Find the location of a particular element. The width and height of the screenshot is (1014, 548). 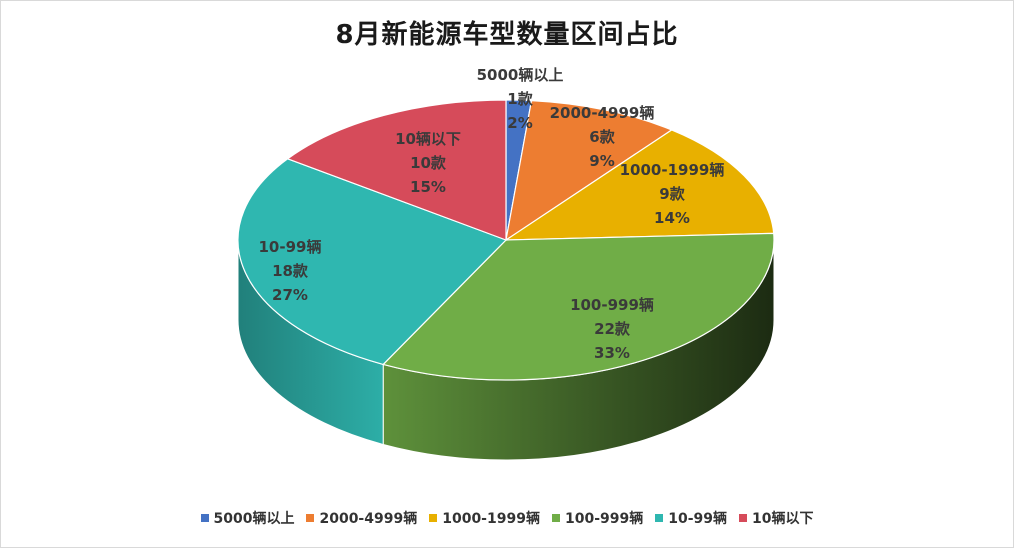

legend-label: 1000-1999辆 is located at coordinates (491, 519).